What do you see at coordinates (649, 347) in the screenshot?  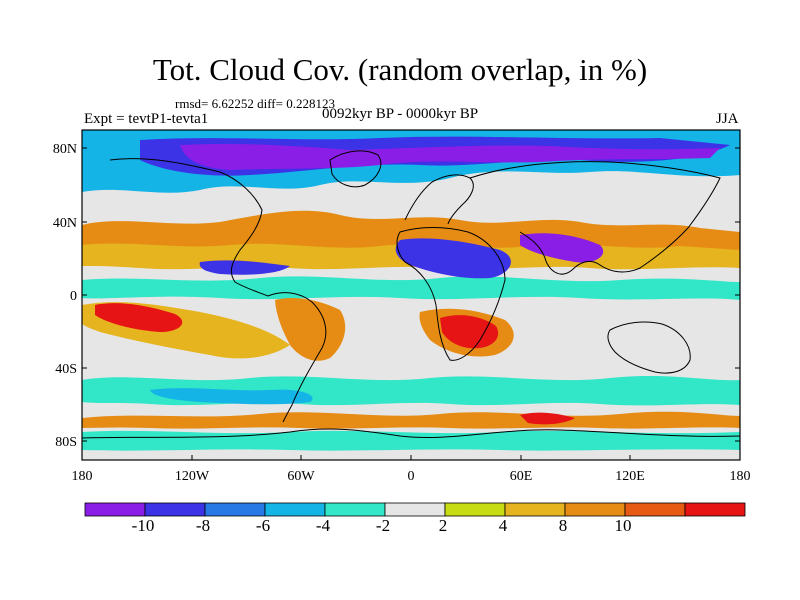 I see `coastline-australia` at bounding box center [649, 347].